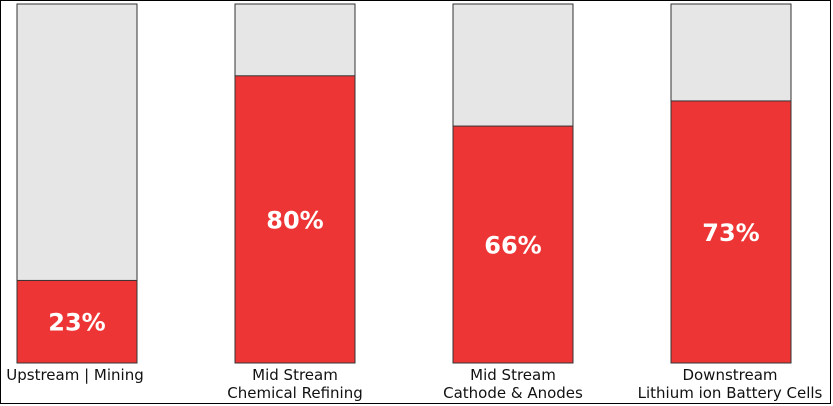  What do you see at coordinates (730, 393) in the screenshot?
I see `category-label-4-line-2: Lithium ion Battery Cells` at bounding box center [730, 393].